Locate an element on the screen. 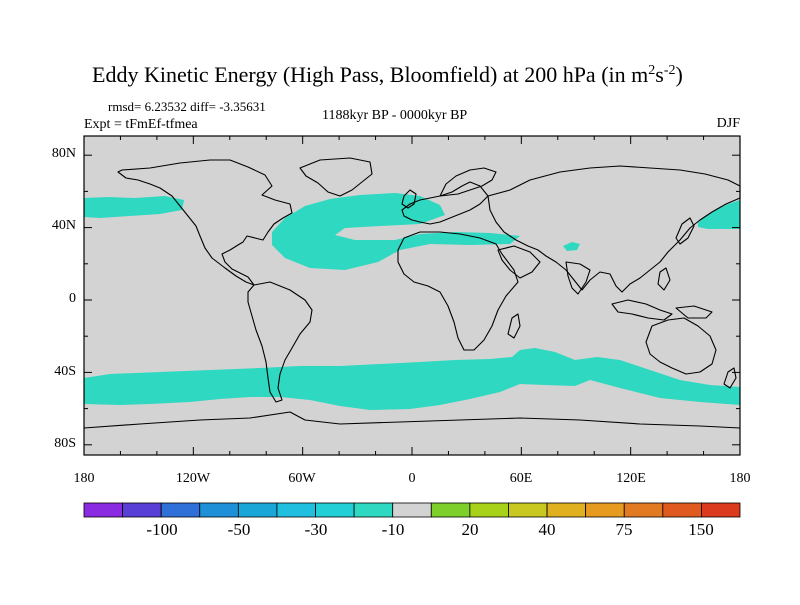 The height and width of the screenshot is (605, 800). anomaly-east-asia is located at coordinates (719, 214).